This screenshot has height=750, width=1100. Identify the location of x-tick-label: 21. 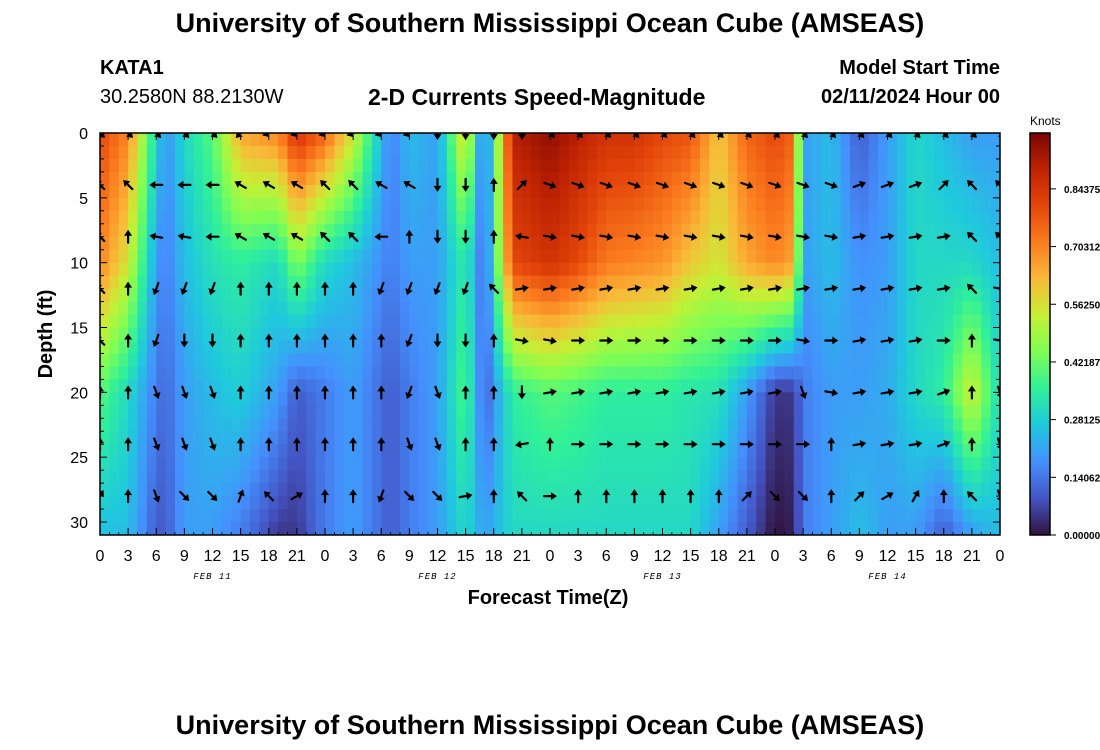
(747, 556).